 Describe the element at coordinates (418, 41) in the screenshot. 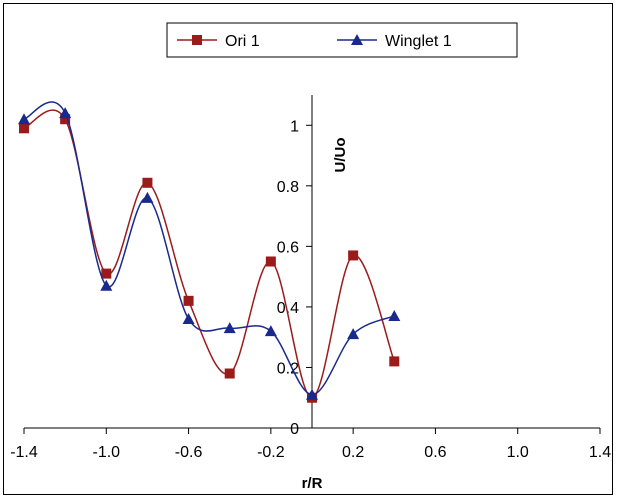

I see `legend-label-winglet-1: Winglet 1` at that location.